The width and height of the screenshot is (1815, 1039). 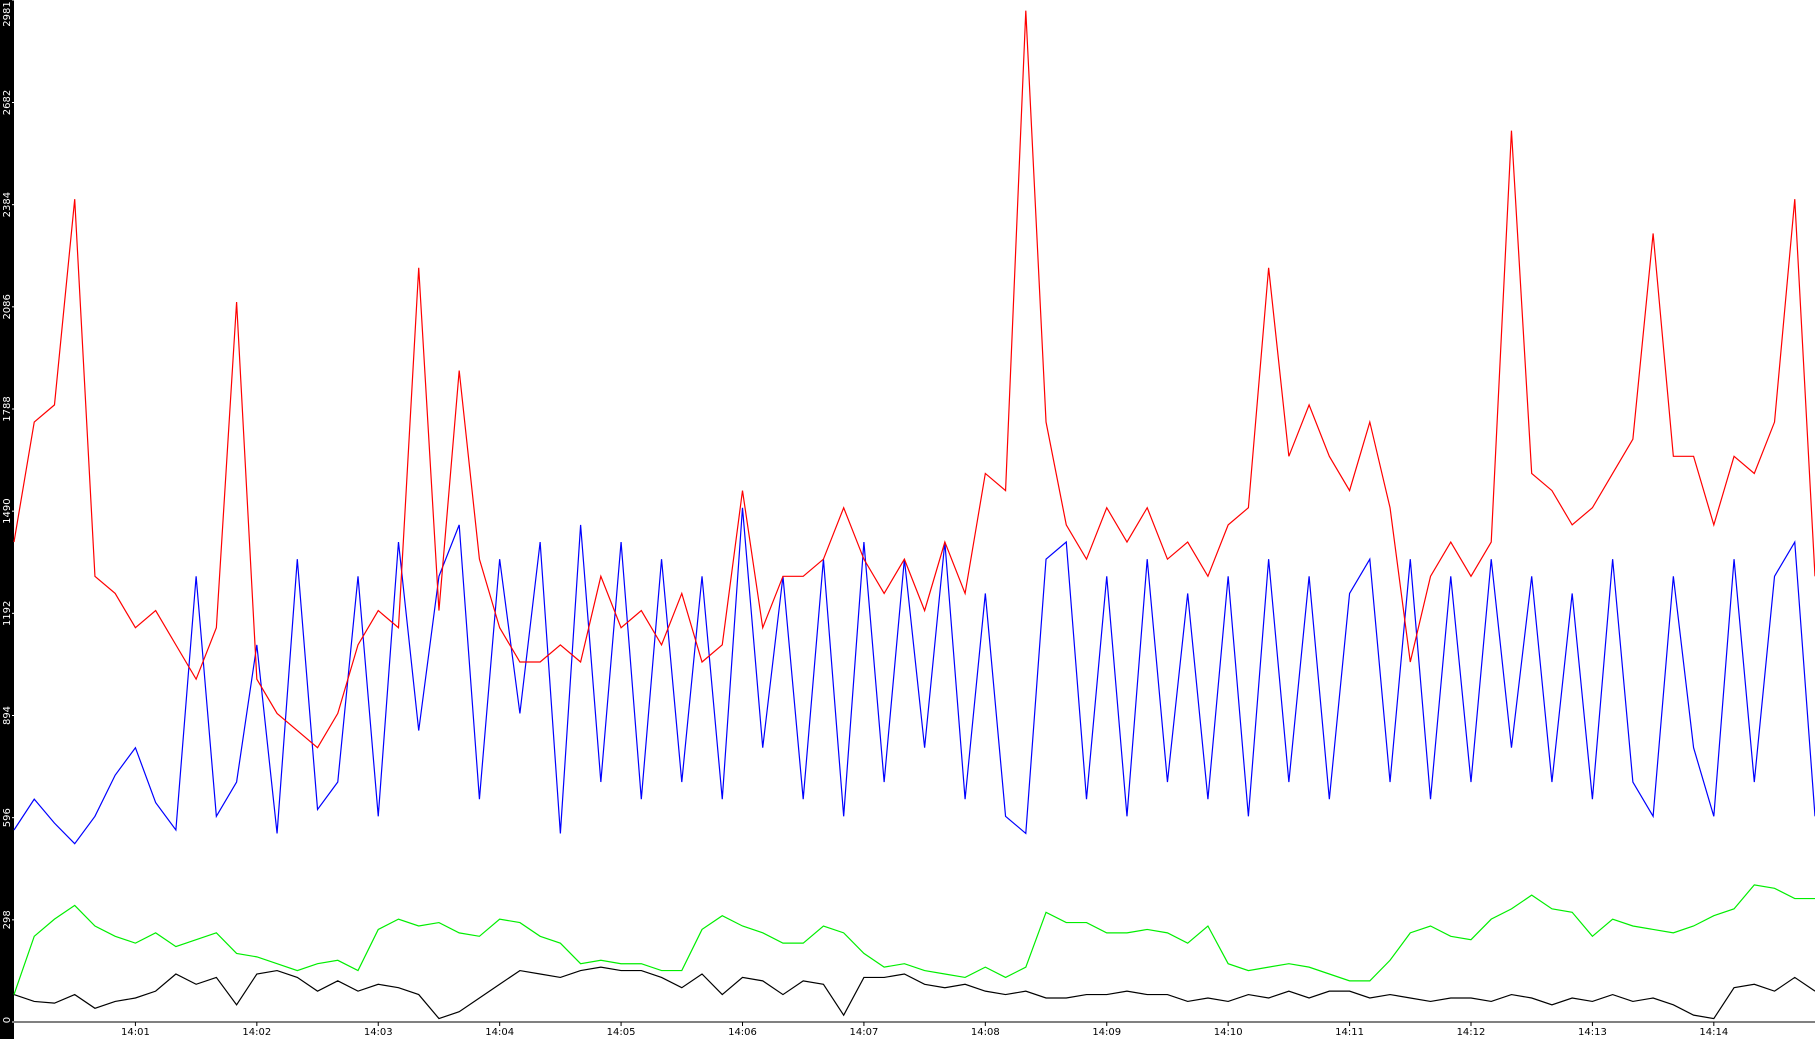 What do you see at coordinates (135, 1032) in the screenshot?
I see `x-tick-label: 14:01` at bounding box center [135, 1032].